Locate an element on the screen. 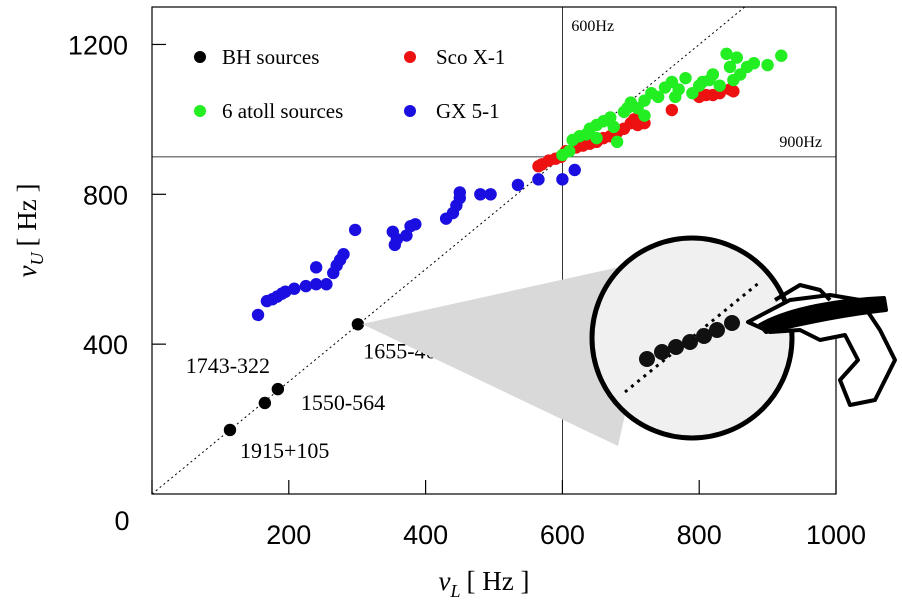  x-tick-label: 400 is located at coordinates (425, 535).